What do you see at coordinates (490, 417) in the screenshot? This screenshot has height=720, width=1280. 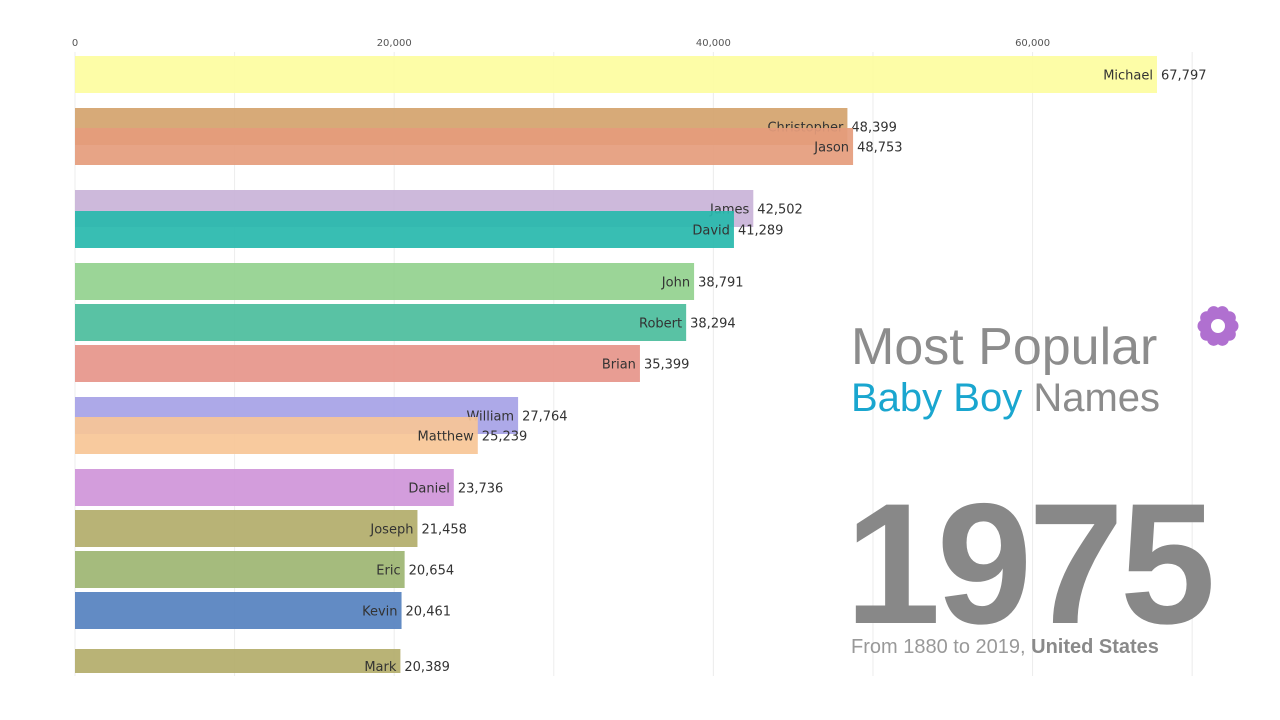 I see `bar-name-label: William` at bounding box center [490, 417].